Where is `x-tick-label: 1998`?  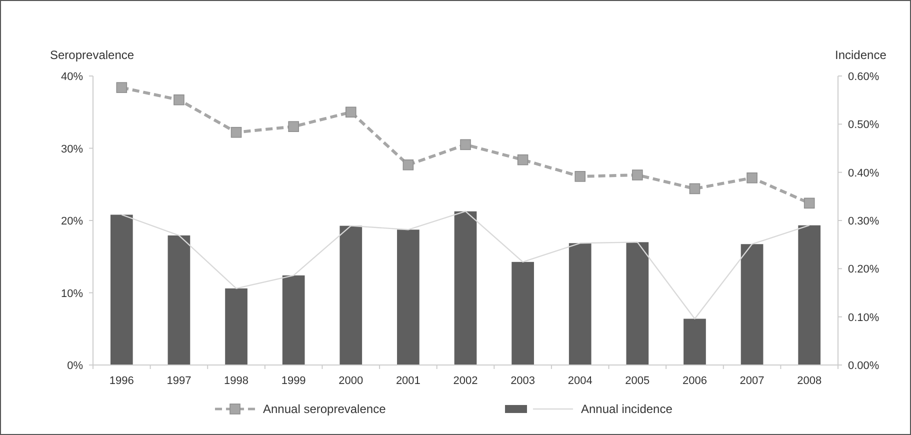 x-tick-label: 1998 is located at coordinates (236, 381).